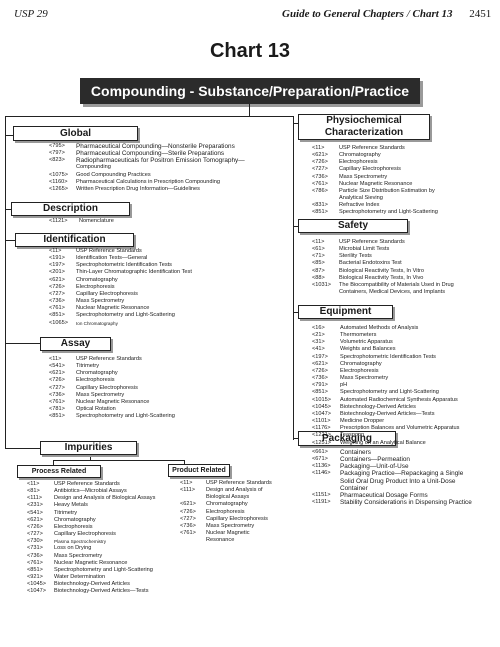 The image size is (500, 647). I want to click on list-item: <727> Capillary Electrophoresis, so click(91, 534).